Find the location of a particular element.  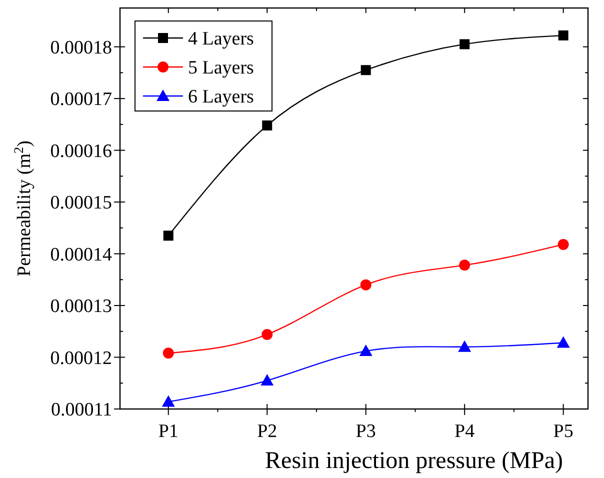

x-tick-label: P4 is located at coordinates (465, 431).